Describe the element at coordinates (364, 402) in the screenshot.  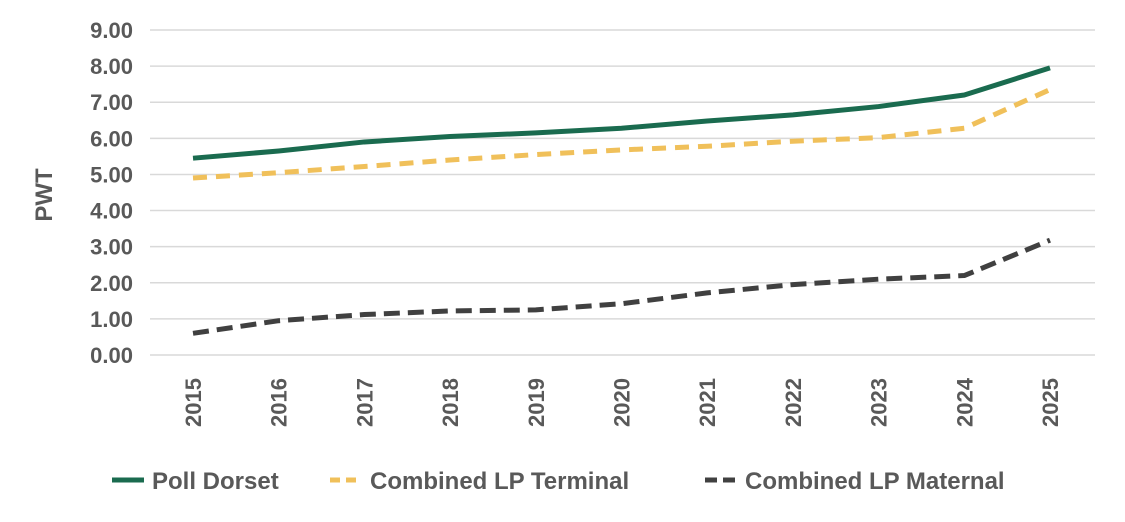
I see `x-tick-label: 2017` at that location.